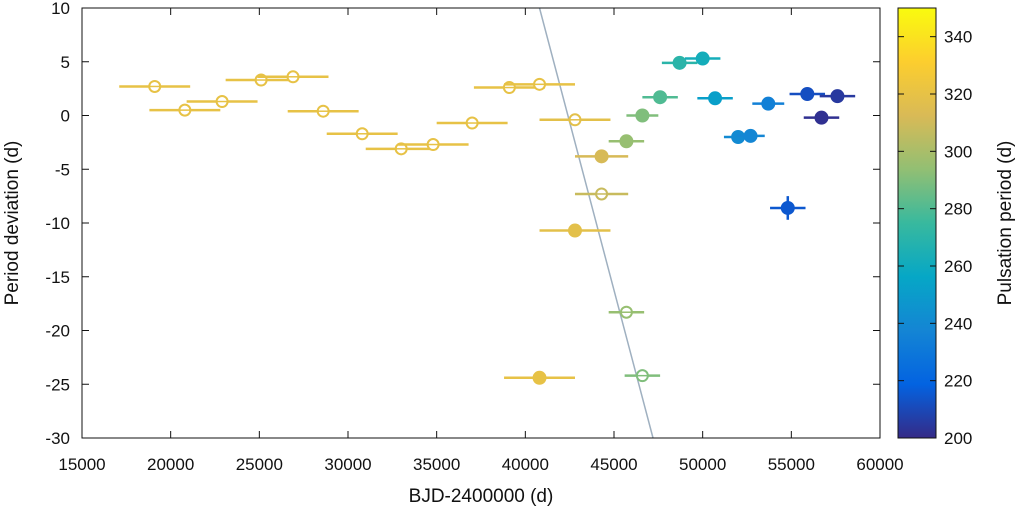  What do you see at coordinates (958, 381) in the screenshot?
I see `colorbar-tick-label: 220` at bounding box center [958, 381].